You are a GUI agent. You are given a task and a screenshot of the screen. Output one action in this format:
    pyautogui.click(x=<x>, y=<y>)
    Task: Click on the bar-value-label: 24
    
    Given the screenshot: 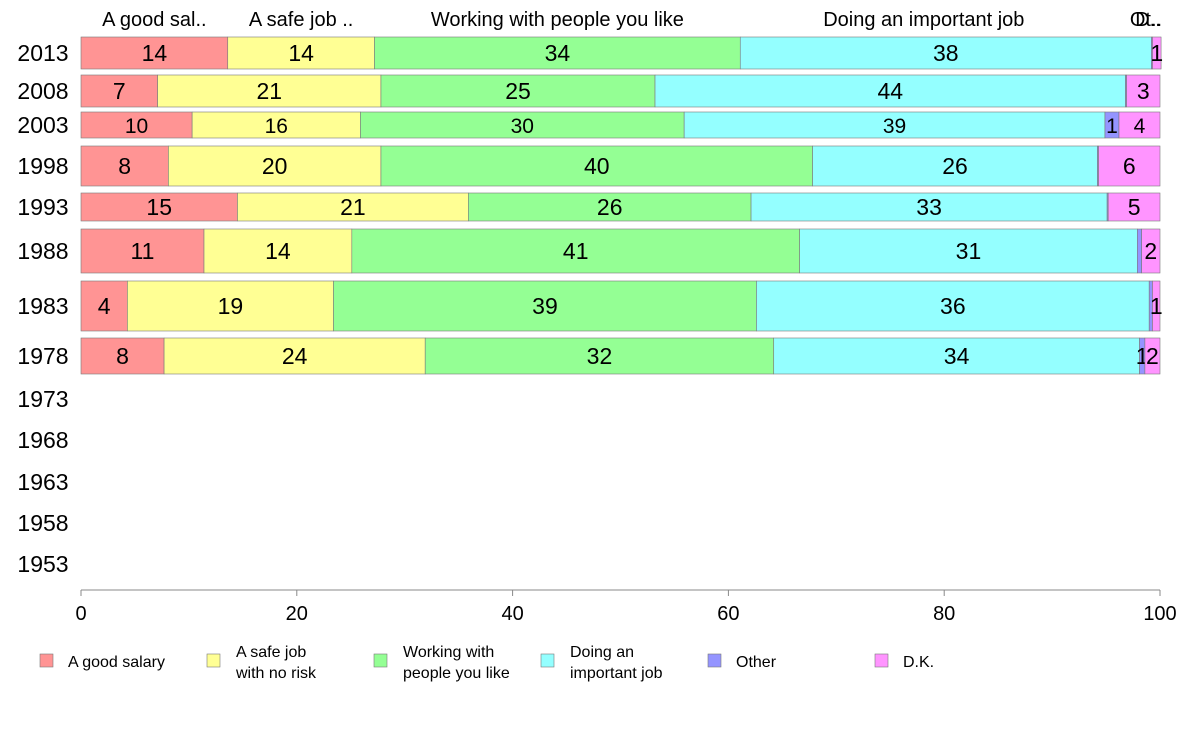 What is the action you would take?
    pyautogui.click(x=295, y=356)
    